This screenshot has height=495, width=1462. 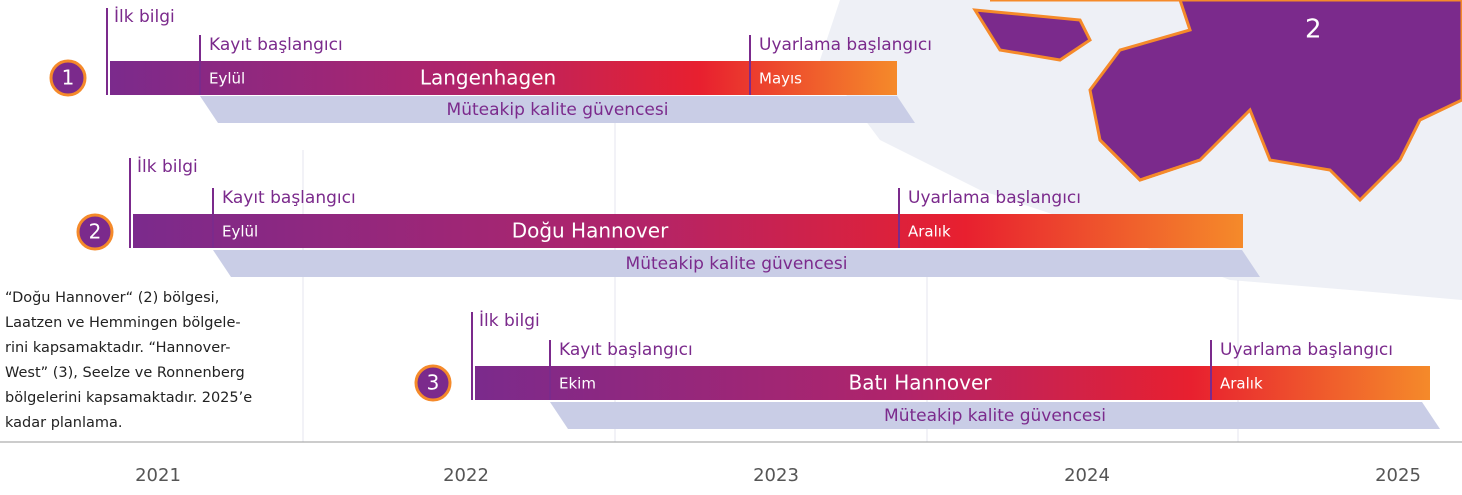 What do you see at coordinates (1087, 475) in the screenshot?
I see `year-label: 2024` at bounding box center [1087, 475].